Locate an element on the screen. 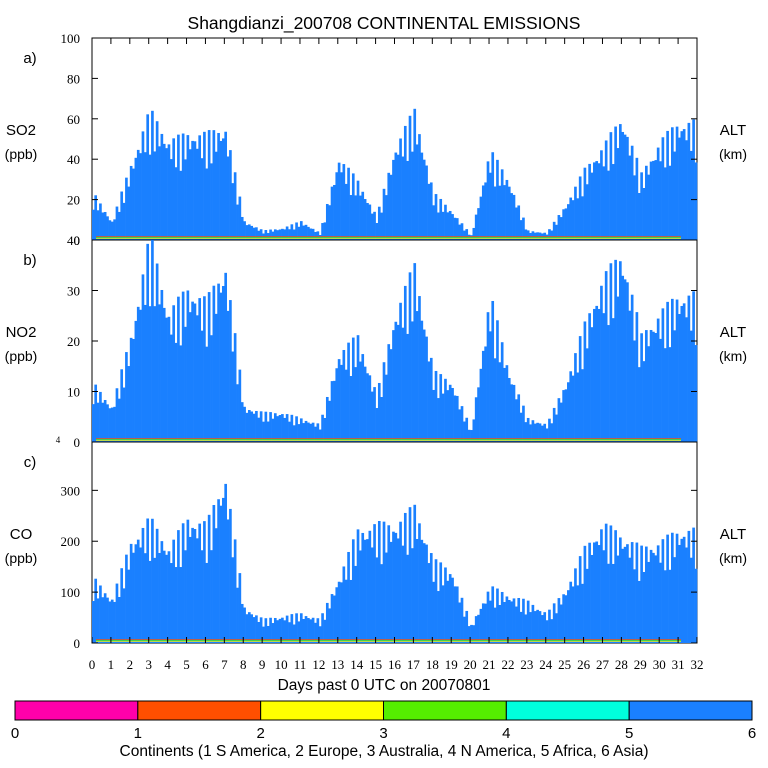 The width and height of the screenshot is (768, 768). x-tick-label: 15 is located at coordinates (375, 664).